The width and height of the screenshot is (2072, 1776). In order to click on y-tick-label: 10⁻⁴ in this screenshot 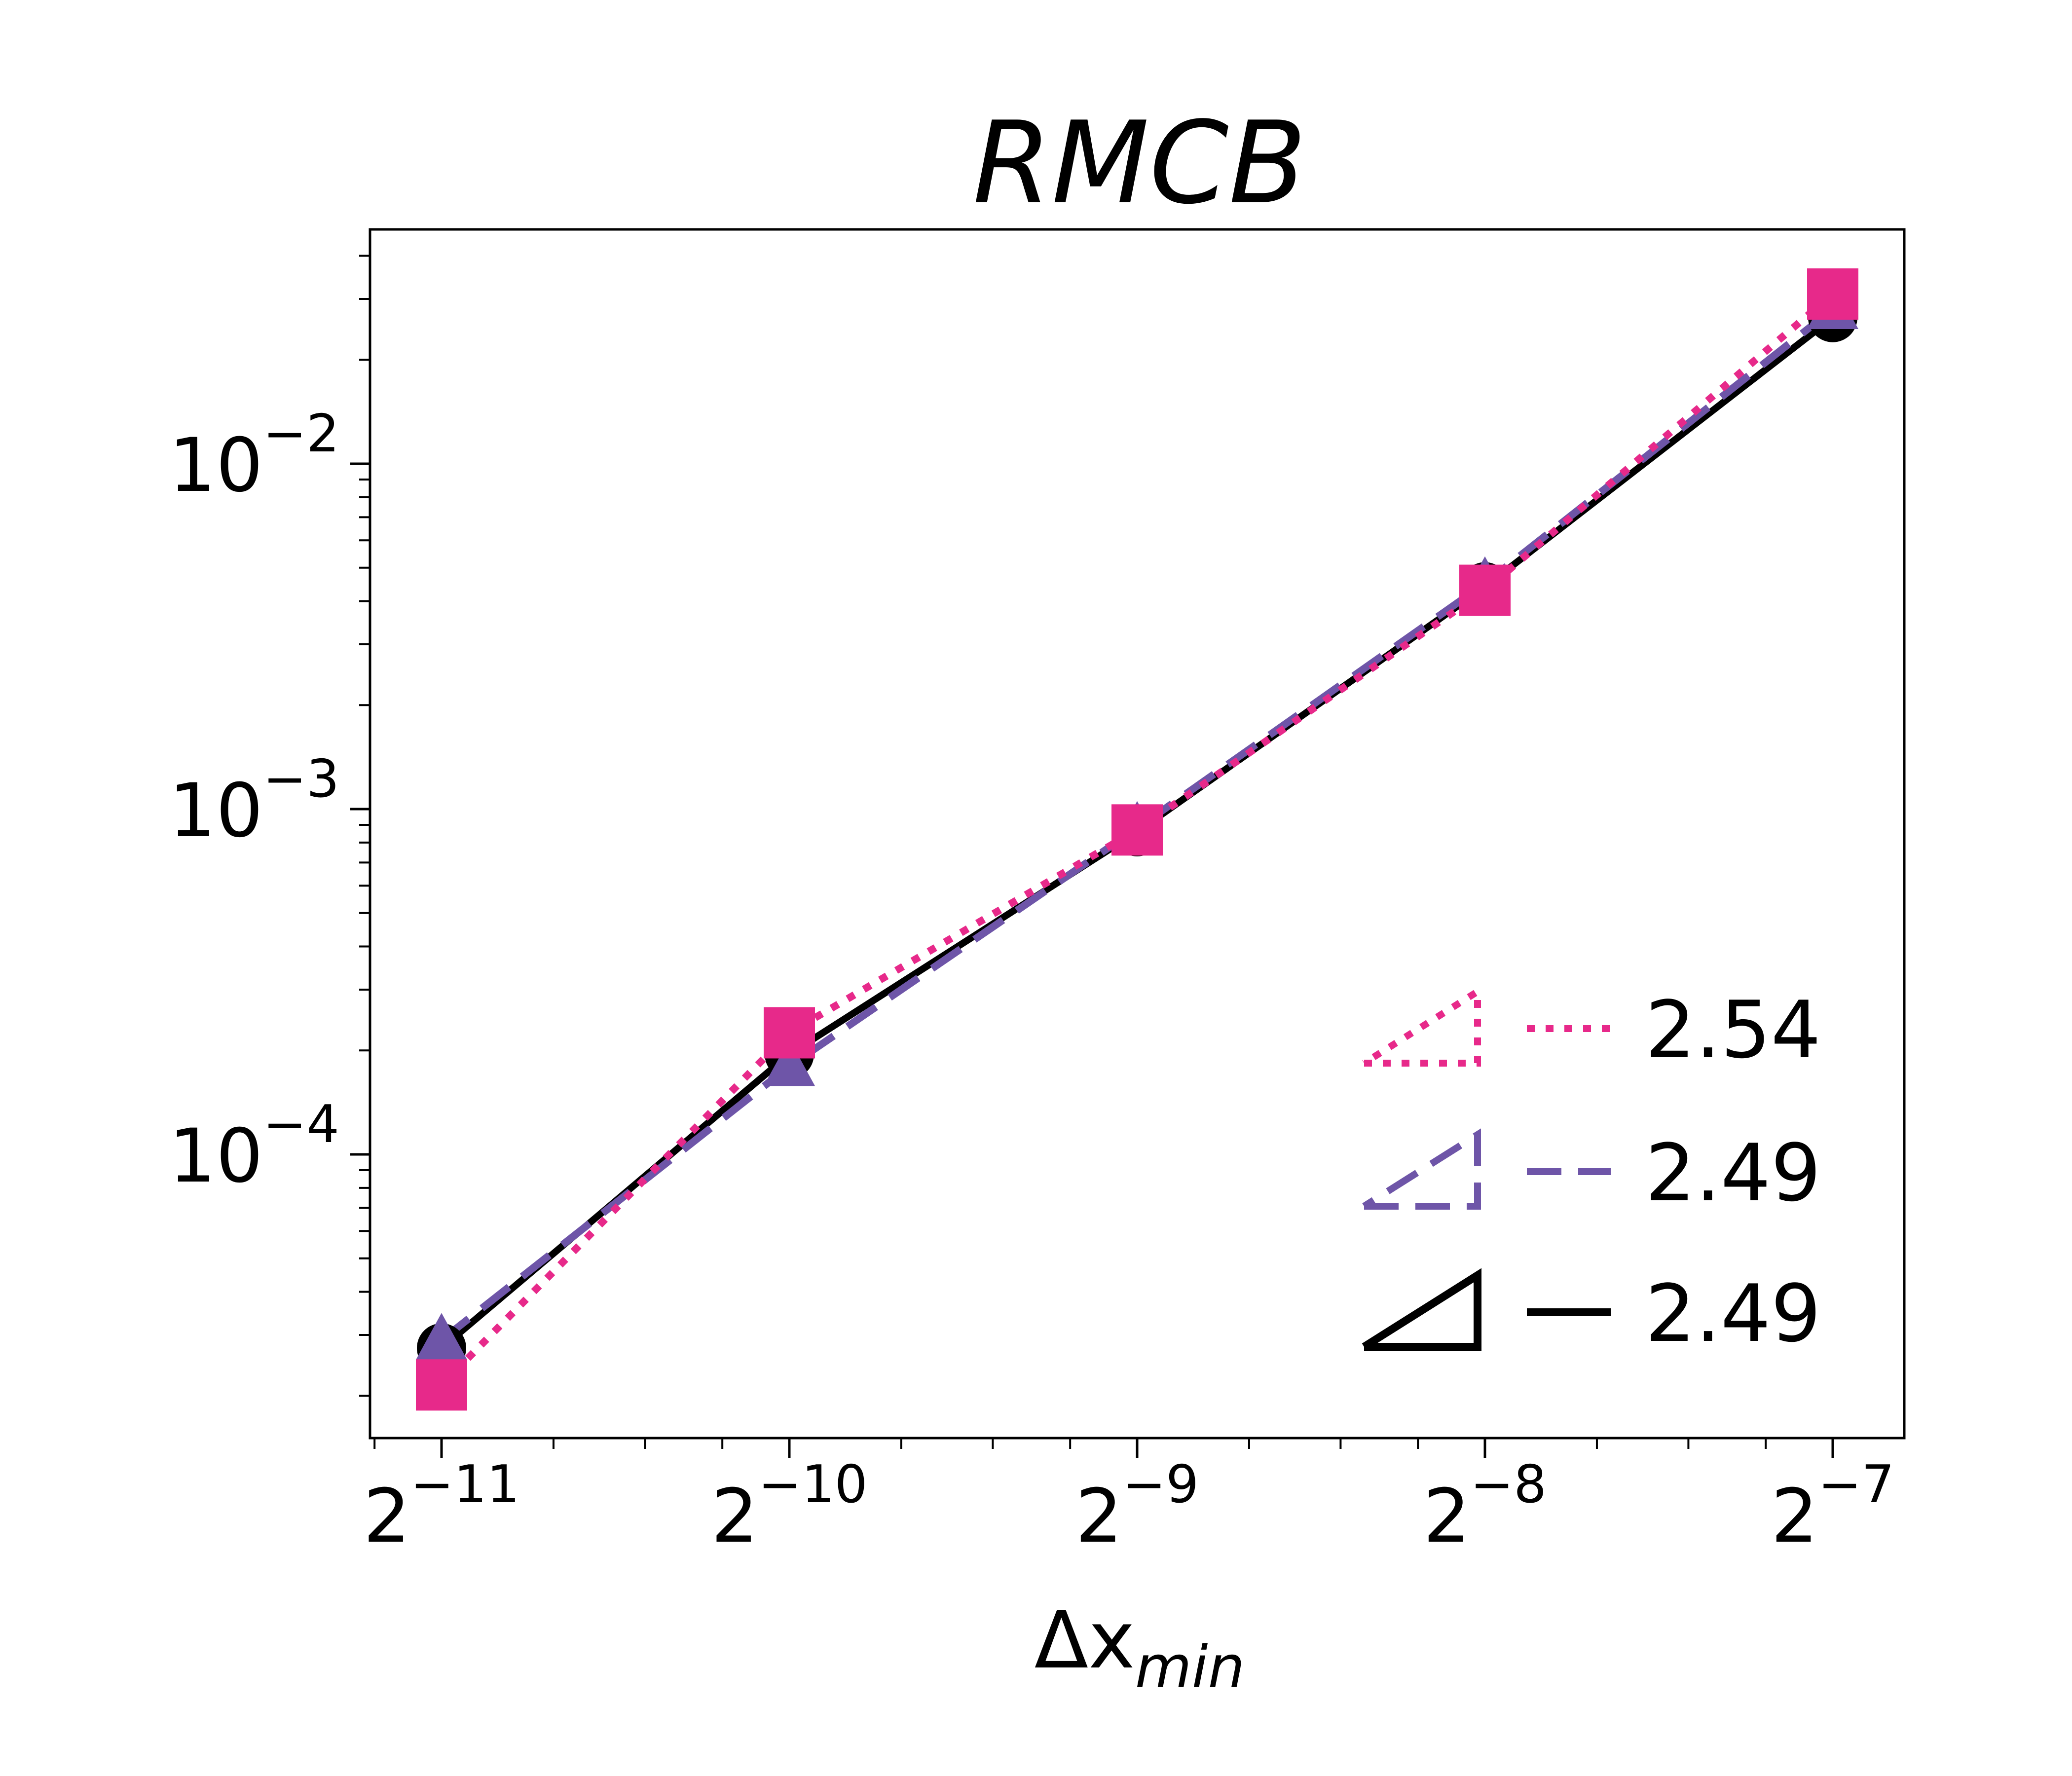, I will do `click(254, 1147)`.